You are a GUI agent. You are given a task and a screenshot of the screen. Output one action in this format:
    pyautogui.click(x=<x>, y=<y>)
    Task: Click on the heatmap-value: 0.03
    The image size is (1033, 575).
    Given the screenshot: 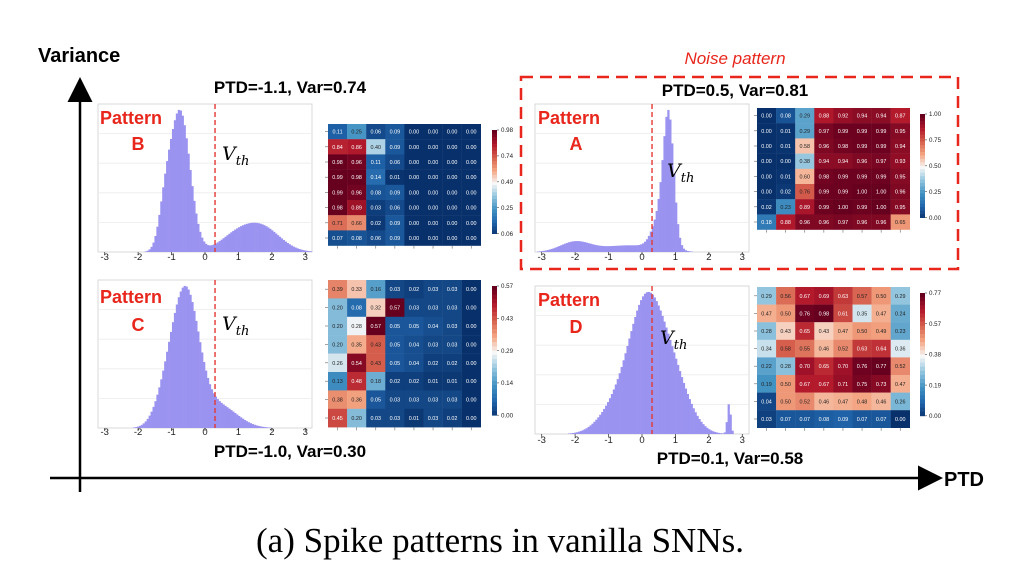 What is the action you would take?
    pyautogui.click(x=414, y=309)
    